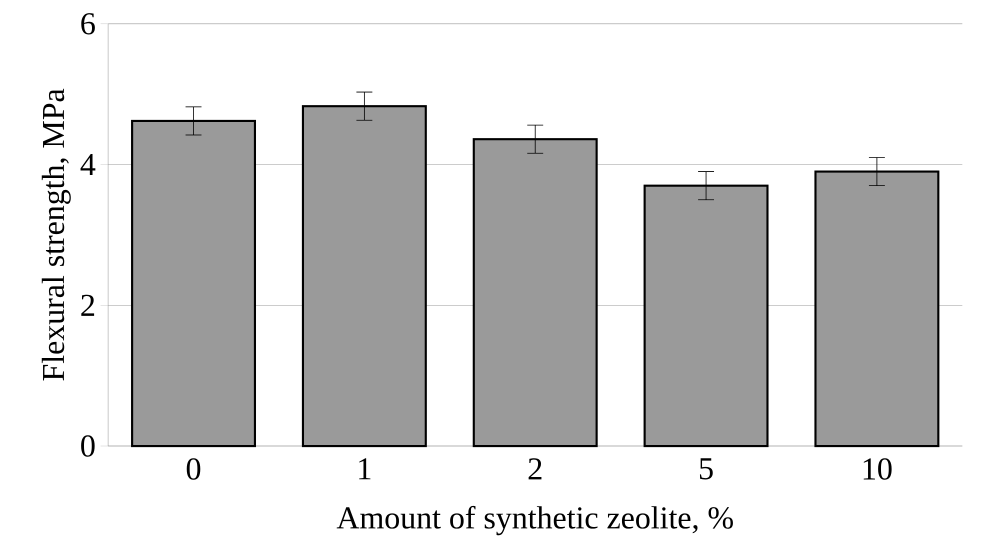 The height and width of the screenshot is (546, 985). What do you see at coordinates (87, 305) in the screenshot?
I see `y-tick-label: 2` at bounding box center [87, 305].